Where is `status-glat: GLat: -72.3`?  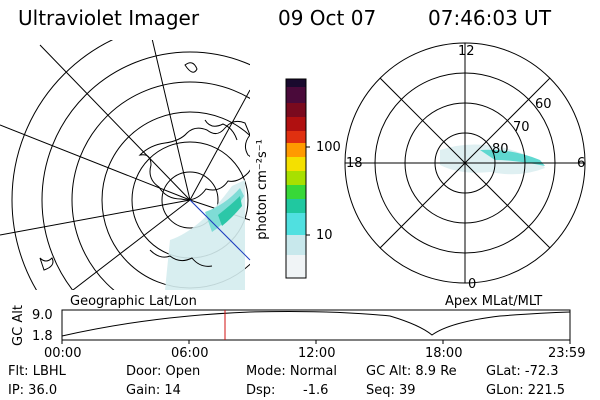
status-glat: GLat: -72.3 is located at coordinates (522, 371).